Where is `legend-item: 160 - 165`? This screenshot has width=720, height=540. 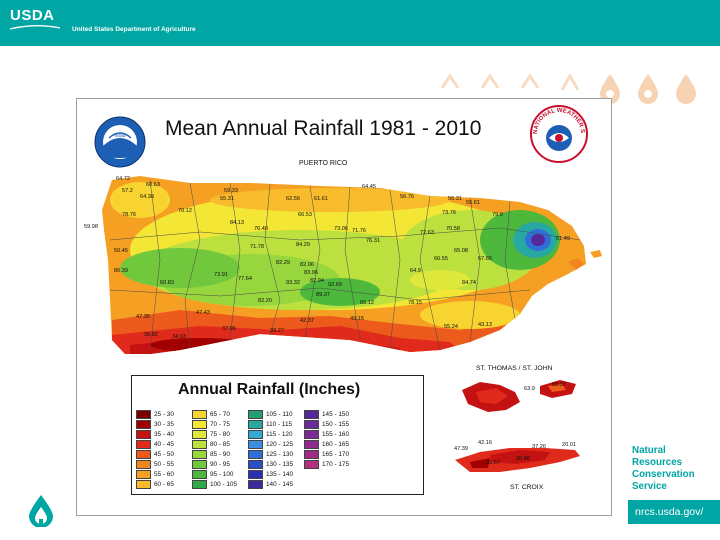
legend-item: 160 - 165 is located at coordinates (332, 444).